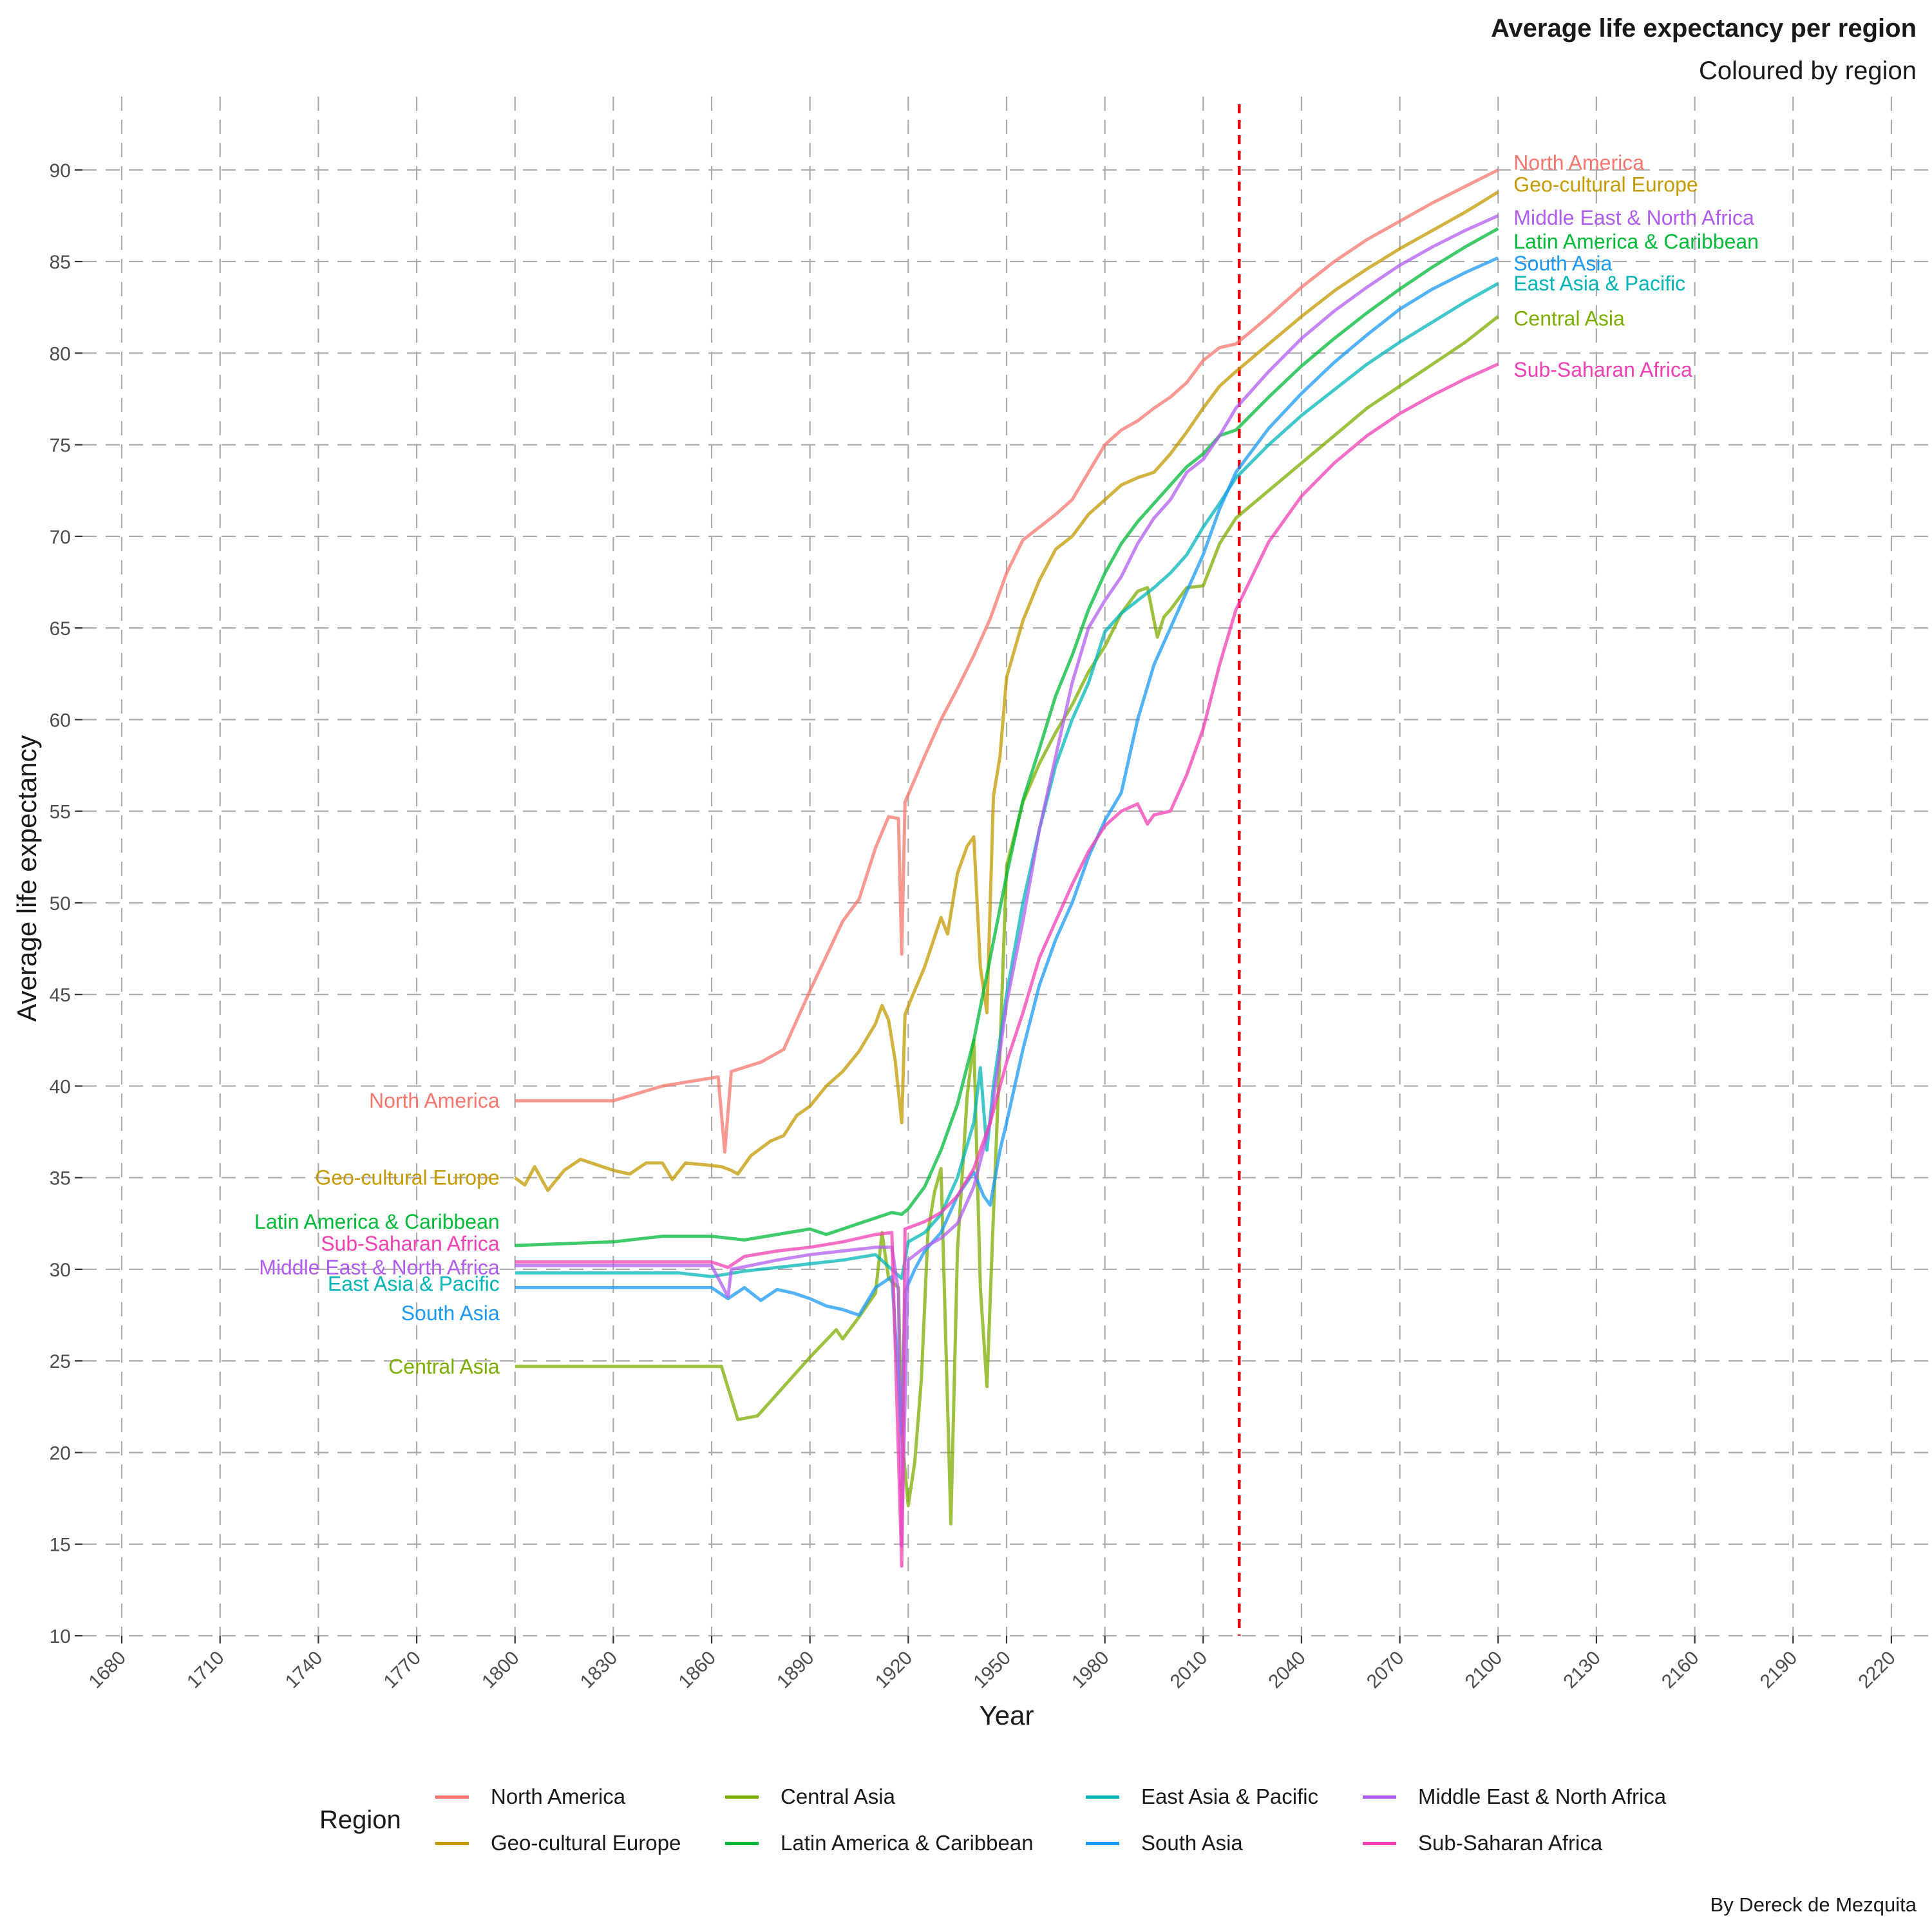  What do you see at coordinates (377, 1222) in the screenshot?
I see `series-start-label: Latin America & Caribbean` at bounding box center [377, 1222].